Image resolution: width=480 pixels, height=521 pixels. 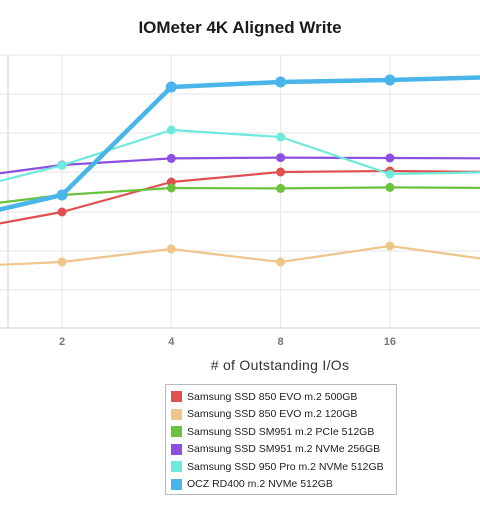 I want to click on x-tick-label: 16, so click(x=390, y=342).